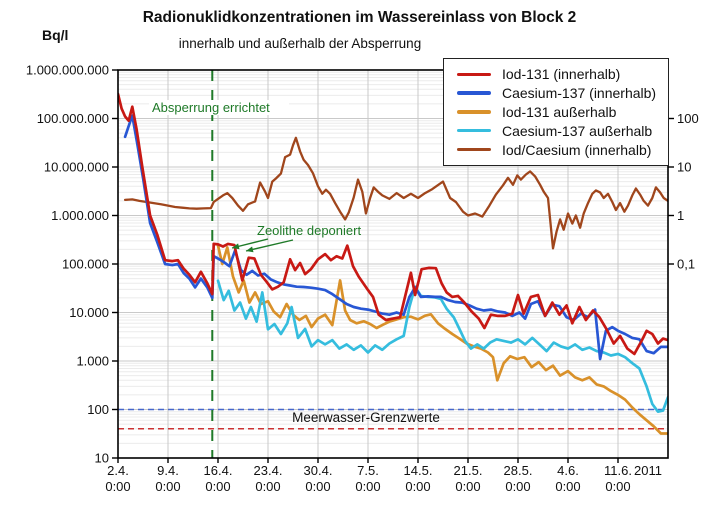 The height and width of the screenshot is (512, 719). I want to click on y-axis-tick-label: 100, so click(98, 409).